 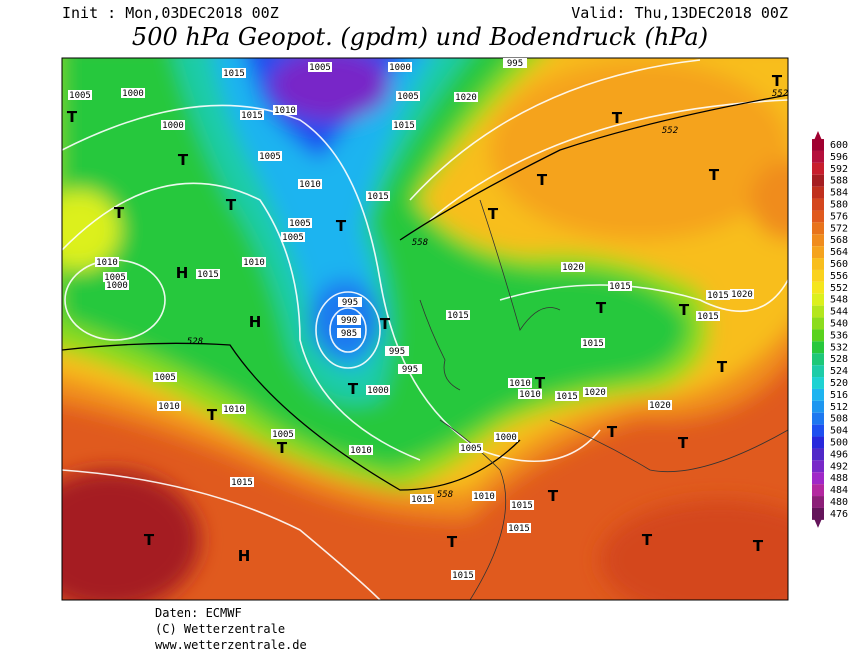 What do you see at coordinates (839, 169) in the screenshot?
I see `colorbar-label: 592` at bounding box center [839, 169].